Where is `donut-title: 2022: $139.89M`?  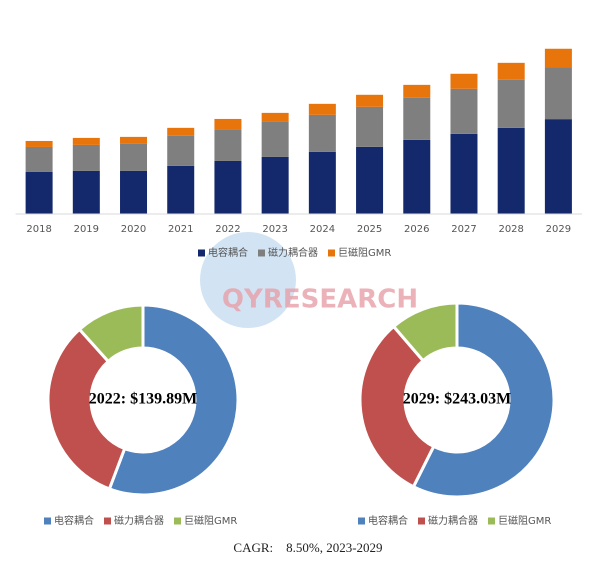
donut-title: 2022: $139.89M is located at coordinates (143, 399).